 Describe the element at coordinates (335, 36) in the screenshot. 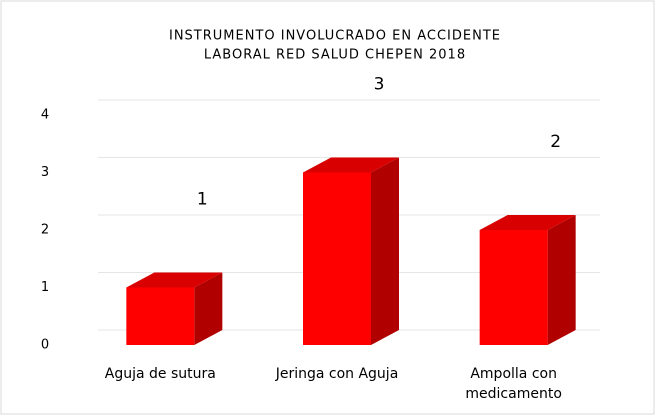

I see `chart-title: INSTRUMENTO INVOLUCRADO EN ACCIDENTE` at that location.